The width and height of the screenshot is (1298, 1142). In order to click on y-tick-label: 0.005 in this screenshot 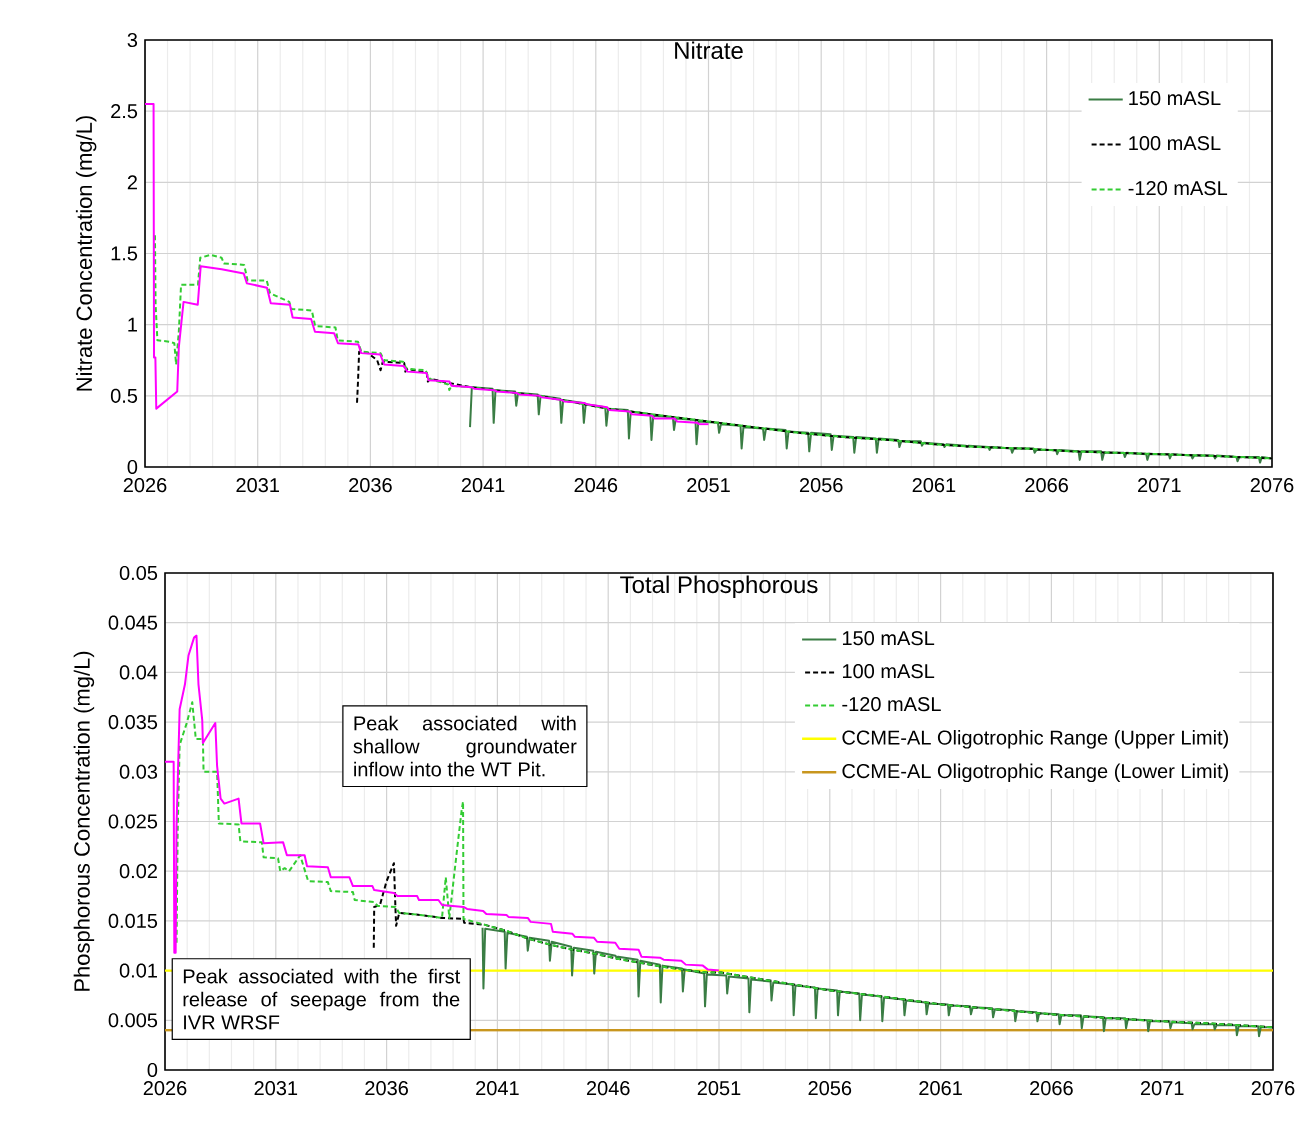, I will do `click(133, 1020)`.